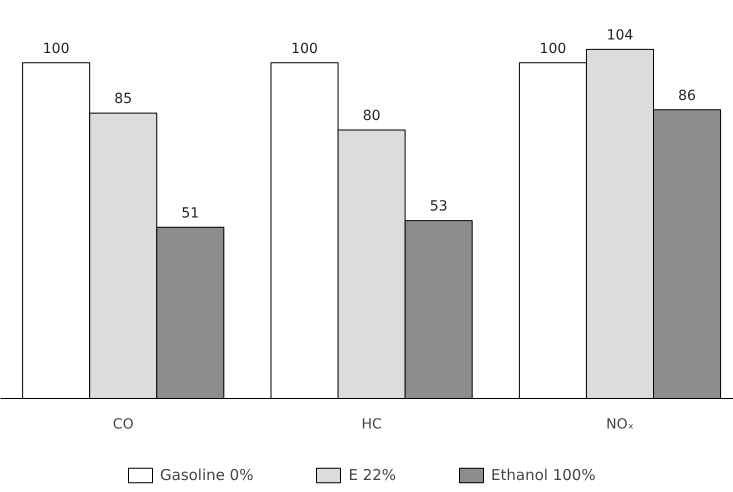  Describe the element at coordinates (123, 424) in the screenshot. I see `x-tick-label: CO` at that location.